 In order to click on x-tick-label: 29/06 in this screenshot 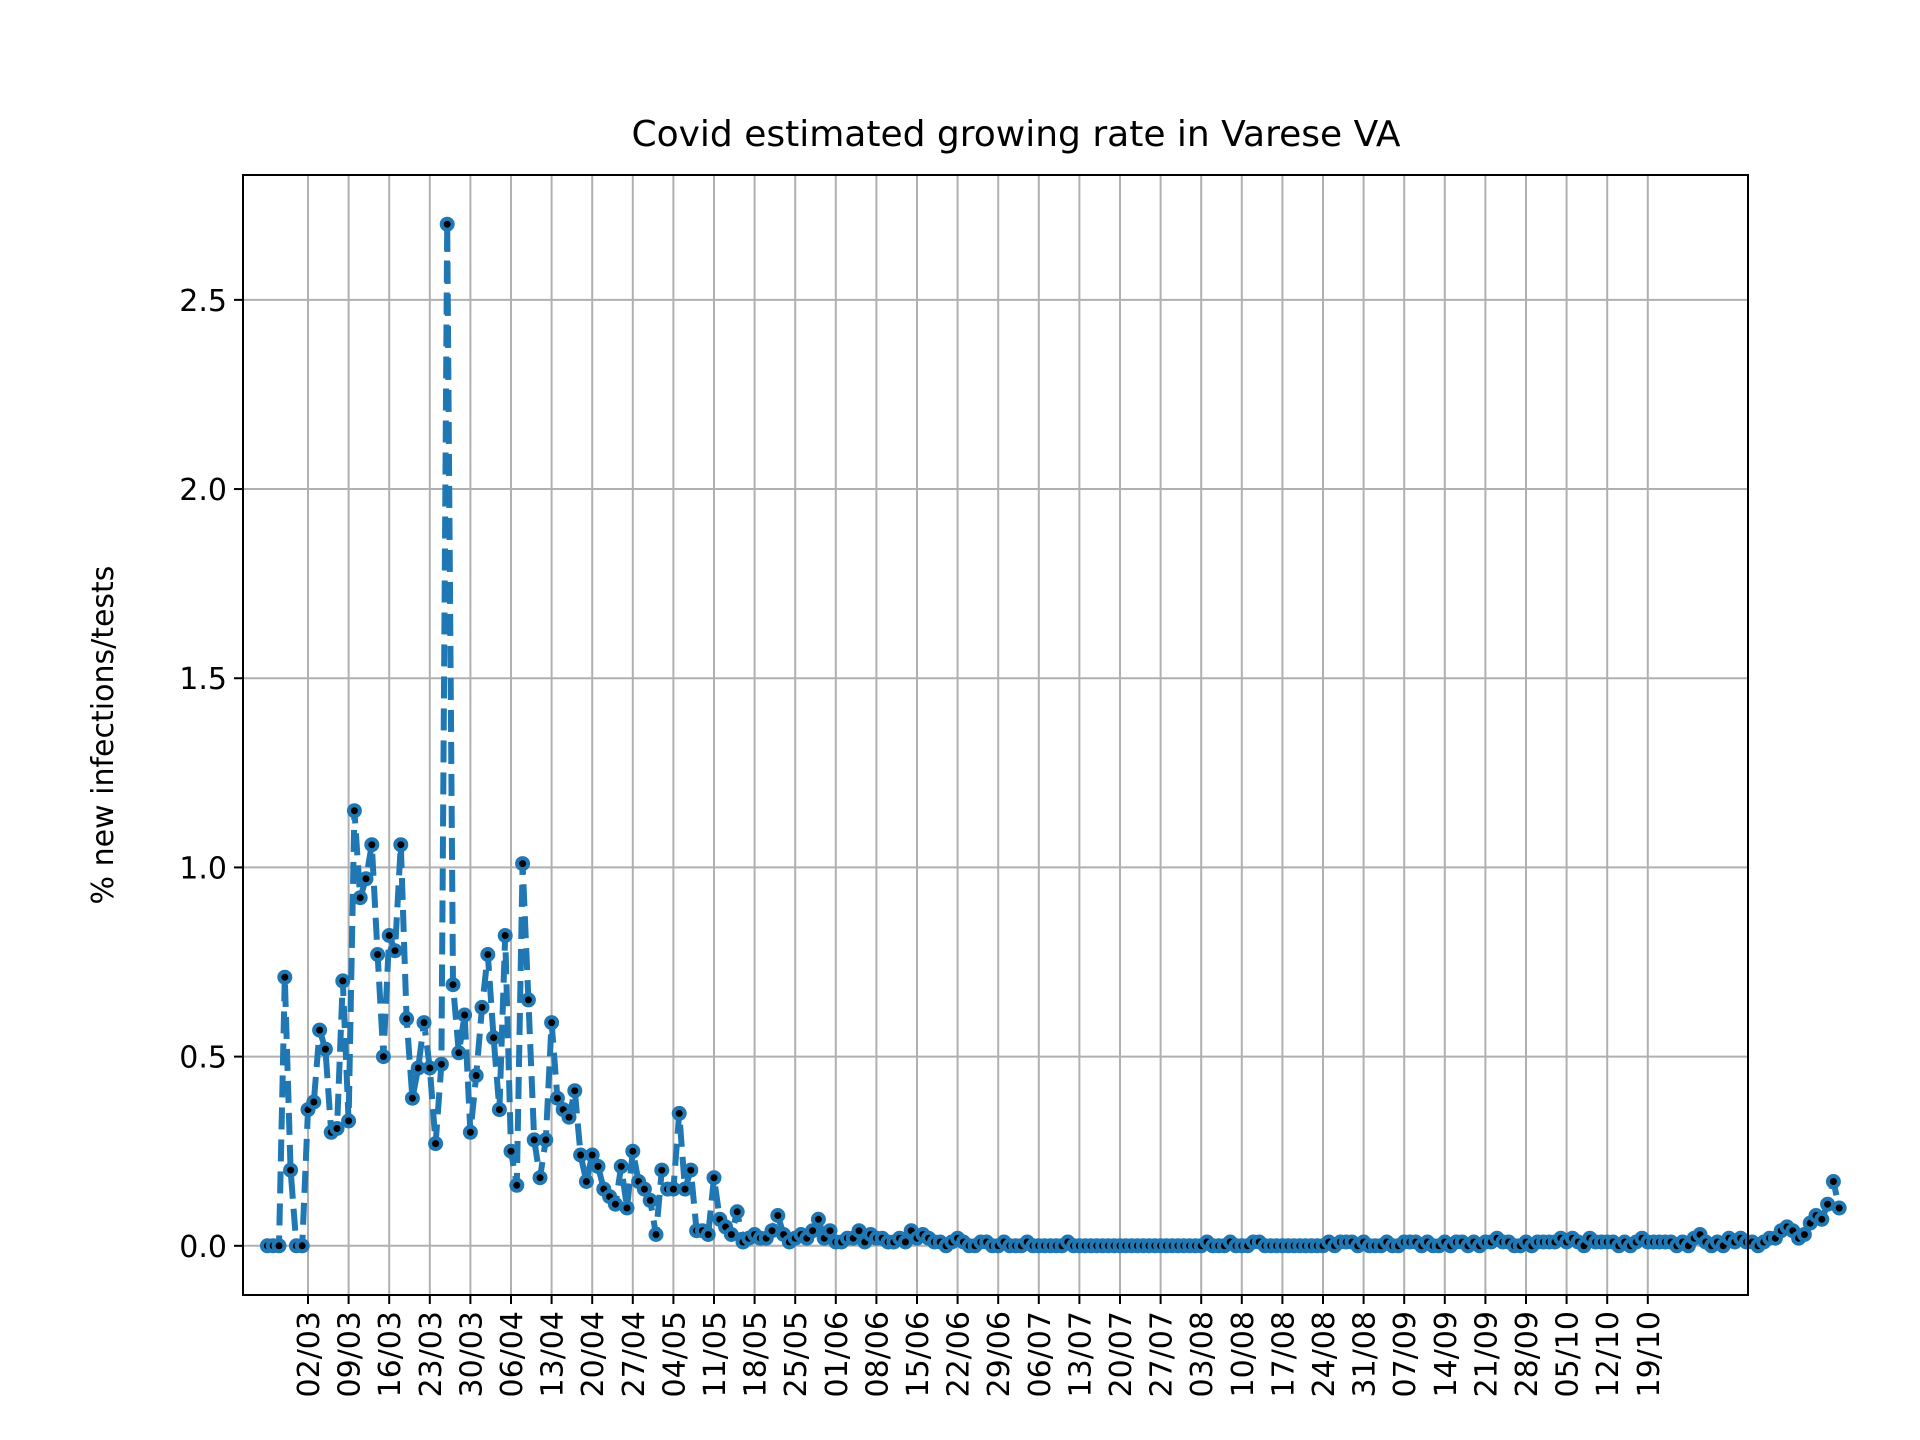, I will do `click(999, 1354)`.